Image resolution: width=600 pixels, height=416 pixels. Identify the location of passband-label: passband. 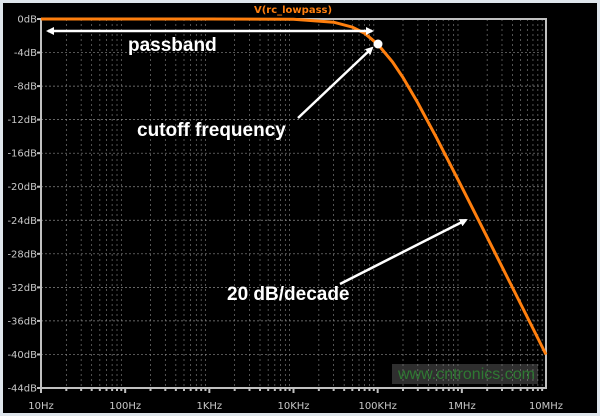
(172, 45).